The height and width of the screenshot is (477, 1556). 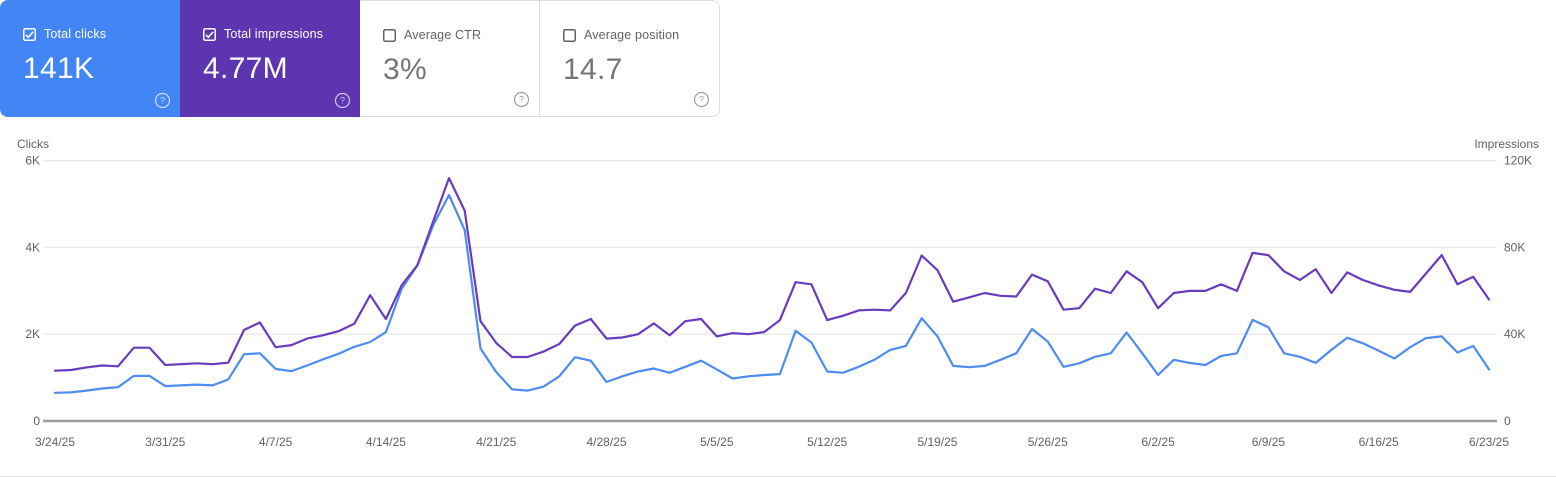 What do you see at coordinates (607, 442) in the screenshot?
I see `x-tick-label: 4/28/25` at bounding box center [607, 442].